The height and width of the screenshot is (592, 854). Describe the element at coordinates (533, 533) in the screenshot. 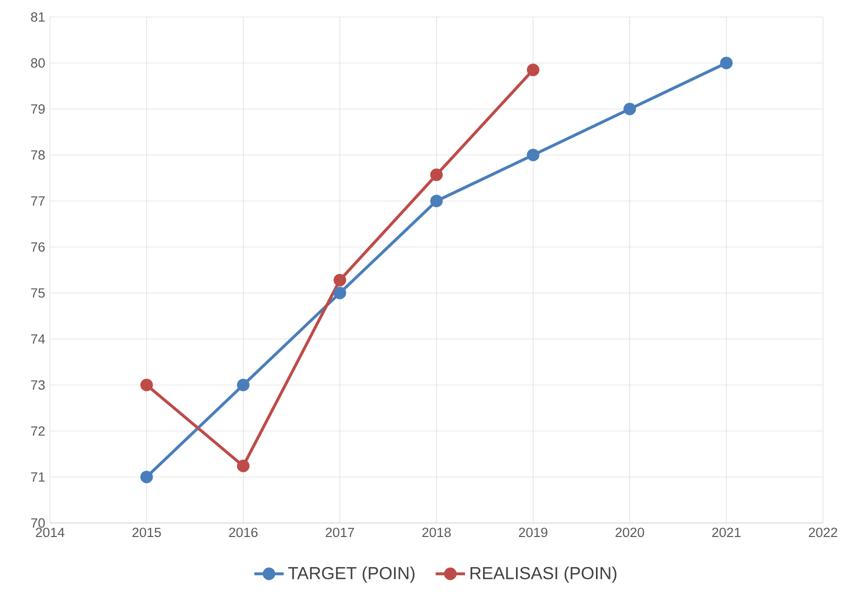

I see `x-tick-label: 2019` at that location.